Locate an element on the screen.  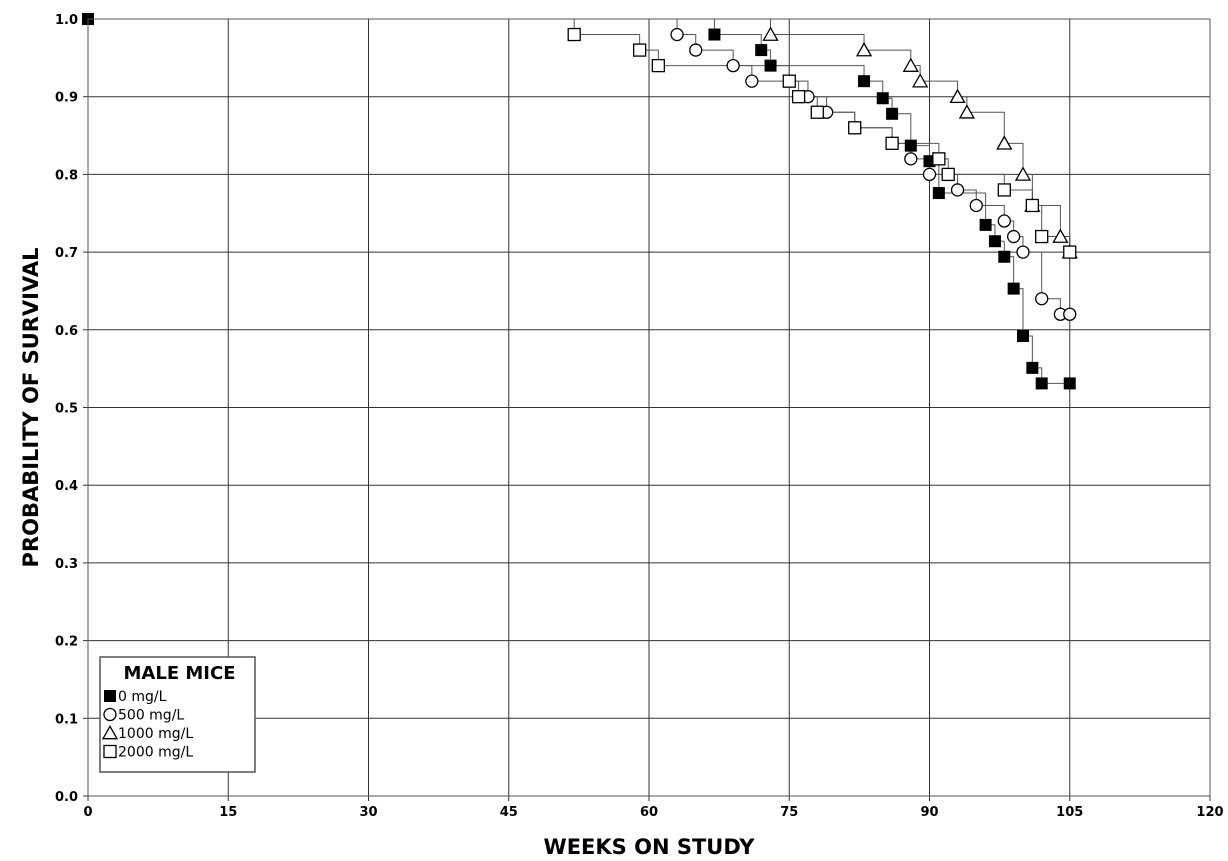
legend-box is located at coordinates (177, 714).